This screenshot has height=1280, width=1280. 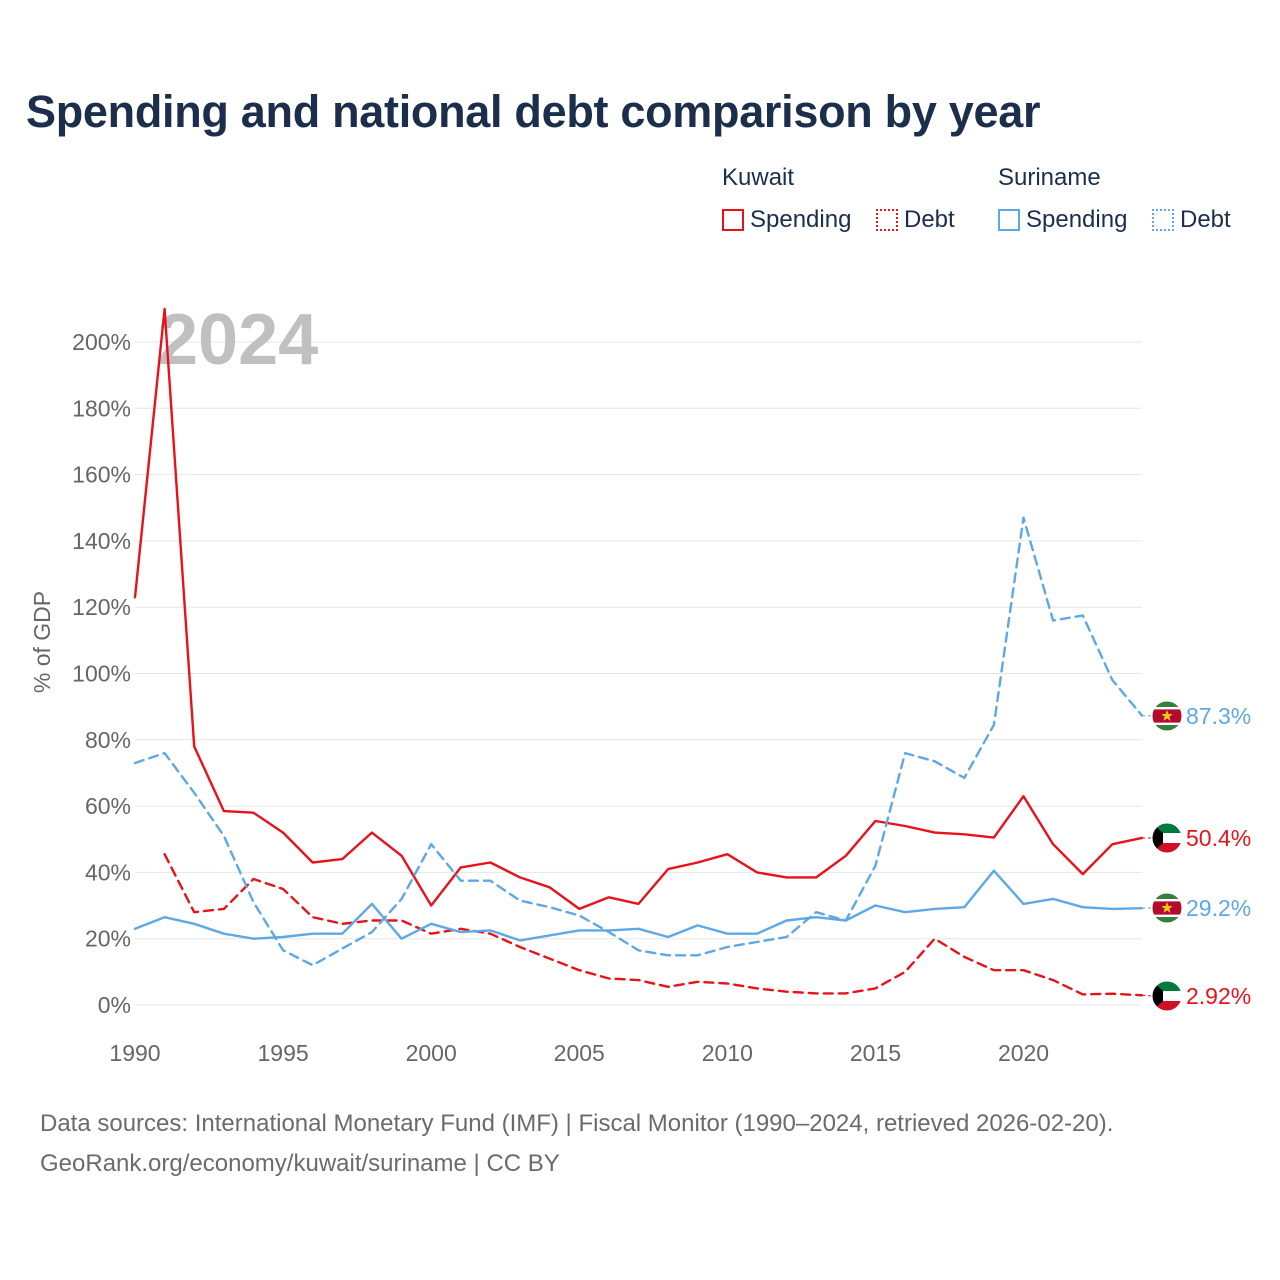 I want to click on year-watermark: 2024, so click(x=238, y=340).